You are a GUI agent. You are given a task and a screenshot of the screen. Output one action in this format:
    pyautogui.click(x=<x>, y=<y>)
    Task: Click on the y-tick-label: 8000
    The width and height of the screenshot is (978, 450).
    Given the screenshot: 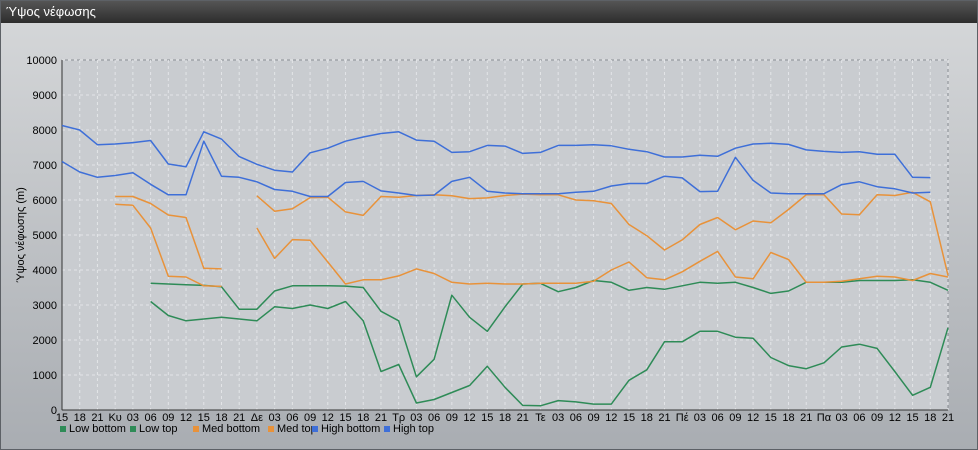 What is the action you would take?
    pyautogui.click(x=45, y=131)
    